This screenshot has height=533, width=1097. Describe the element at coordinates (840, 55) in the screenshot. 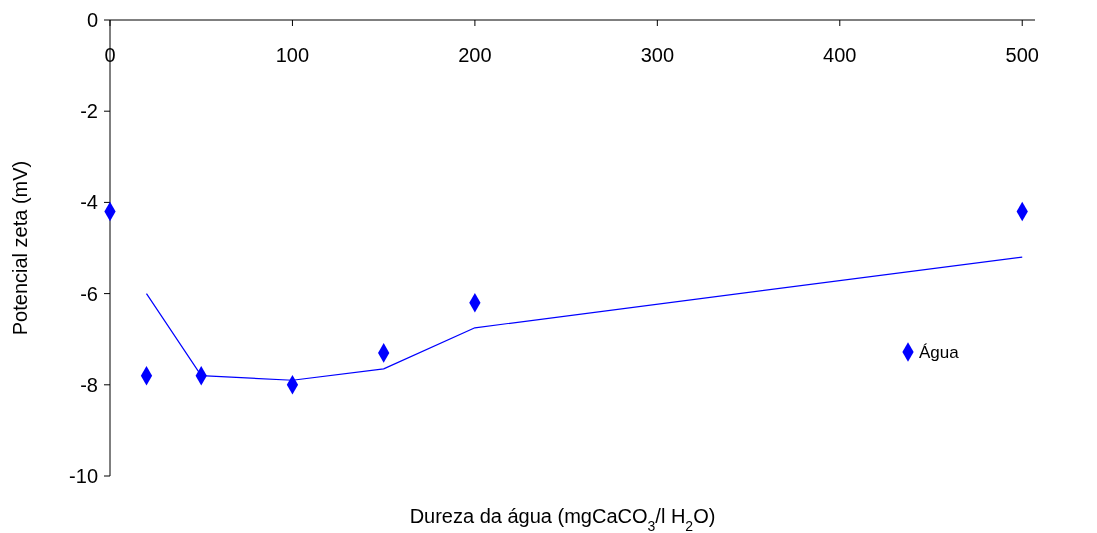

I see `x-tick-label: 400` at that location.